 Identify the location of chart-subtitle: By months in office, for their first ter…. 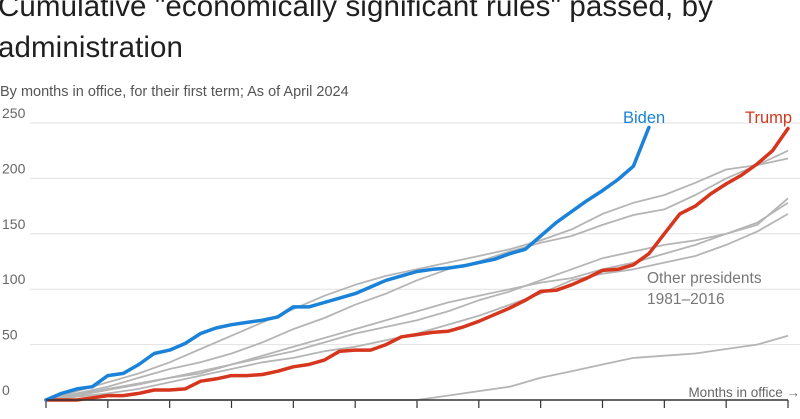
(174, 92).